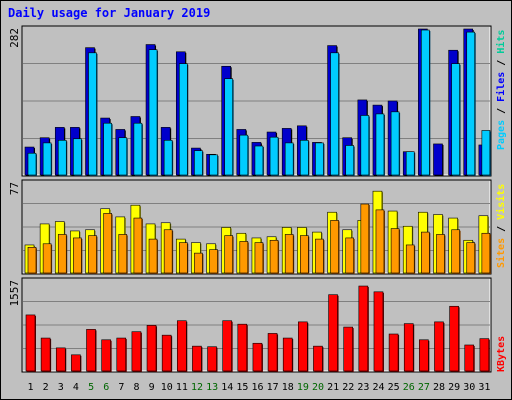  I want to click on x-label-day-21: 21, so click(333, 387).